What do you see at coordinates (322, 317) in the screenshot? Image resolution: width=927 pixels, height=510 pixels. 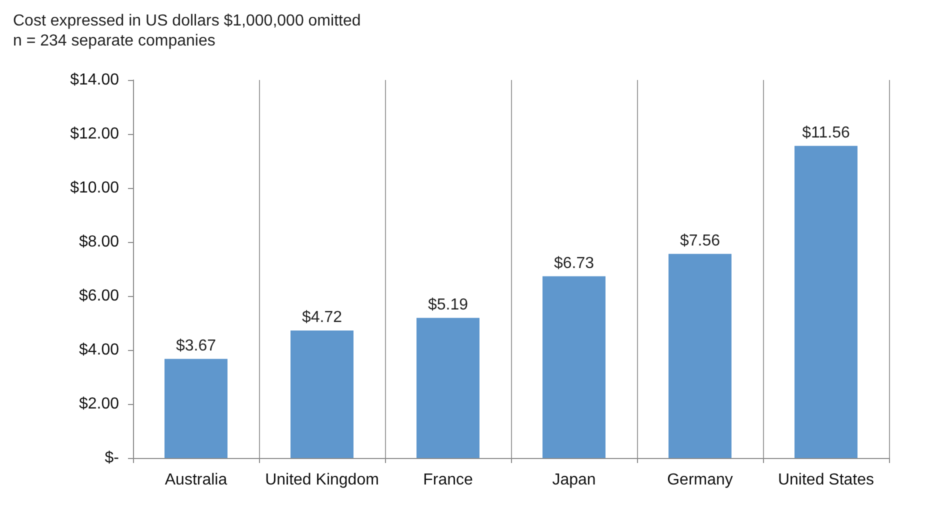 I see `data-label: $4.72` at bounding box center [322, 317].